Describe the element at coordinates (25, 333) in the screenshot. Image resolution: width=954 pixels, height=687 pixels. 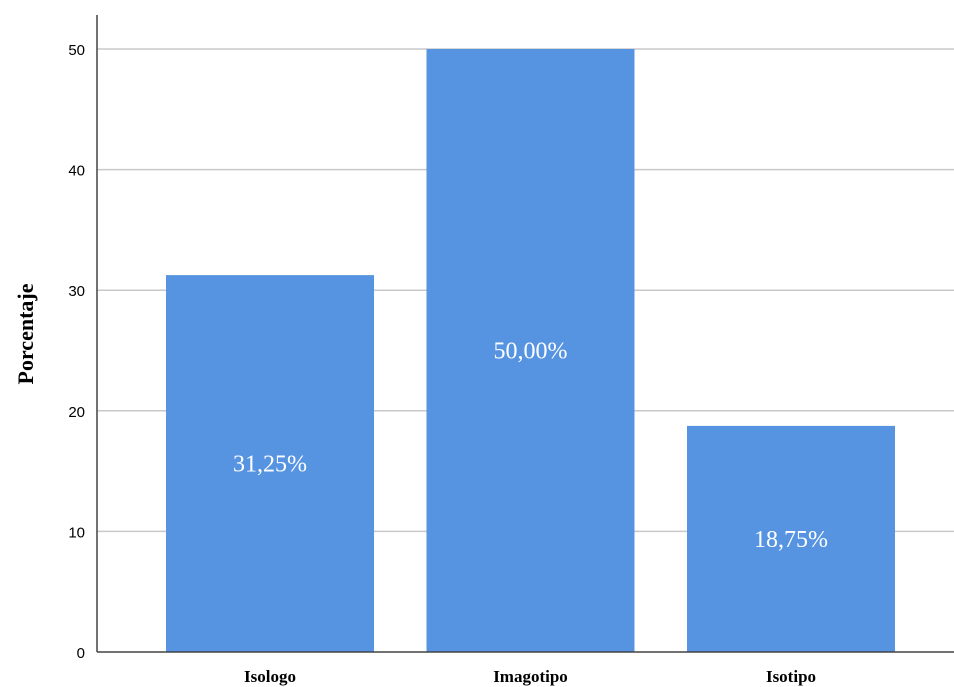
I see `y-axis-title: Porcentaje` at that location.